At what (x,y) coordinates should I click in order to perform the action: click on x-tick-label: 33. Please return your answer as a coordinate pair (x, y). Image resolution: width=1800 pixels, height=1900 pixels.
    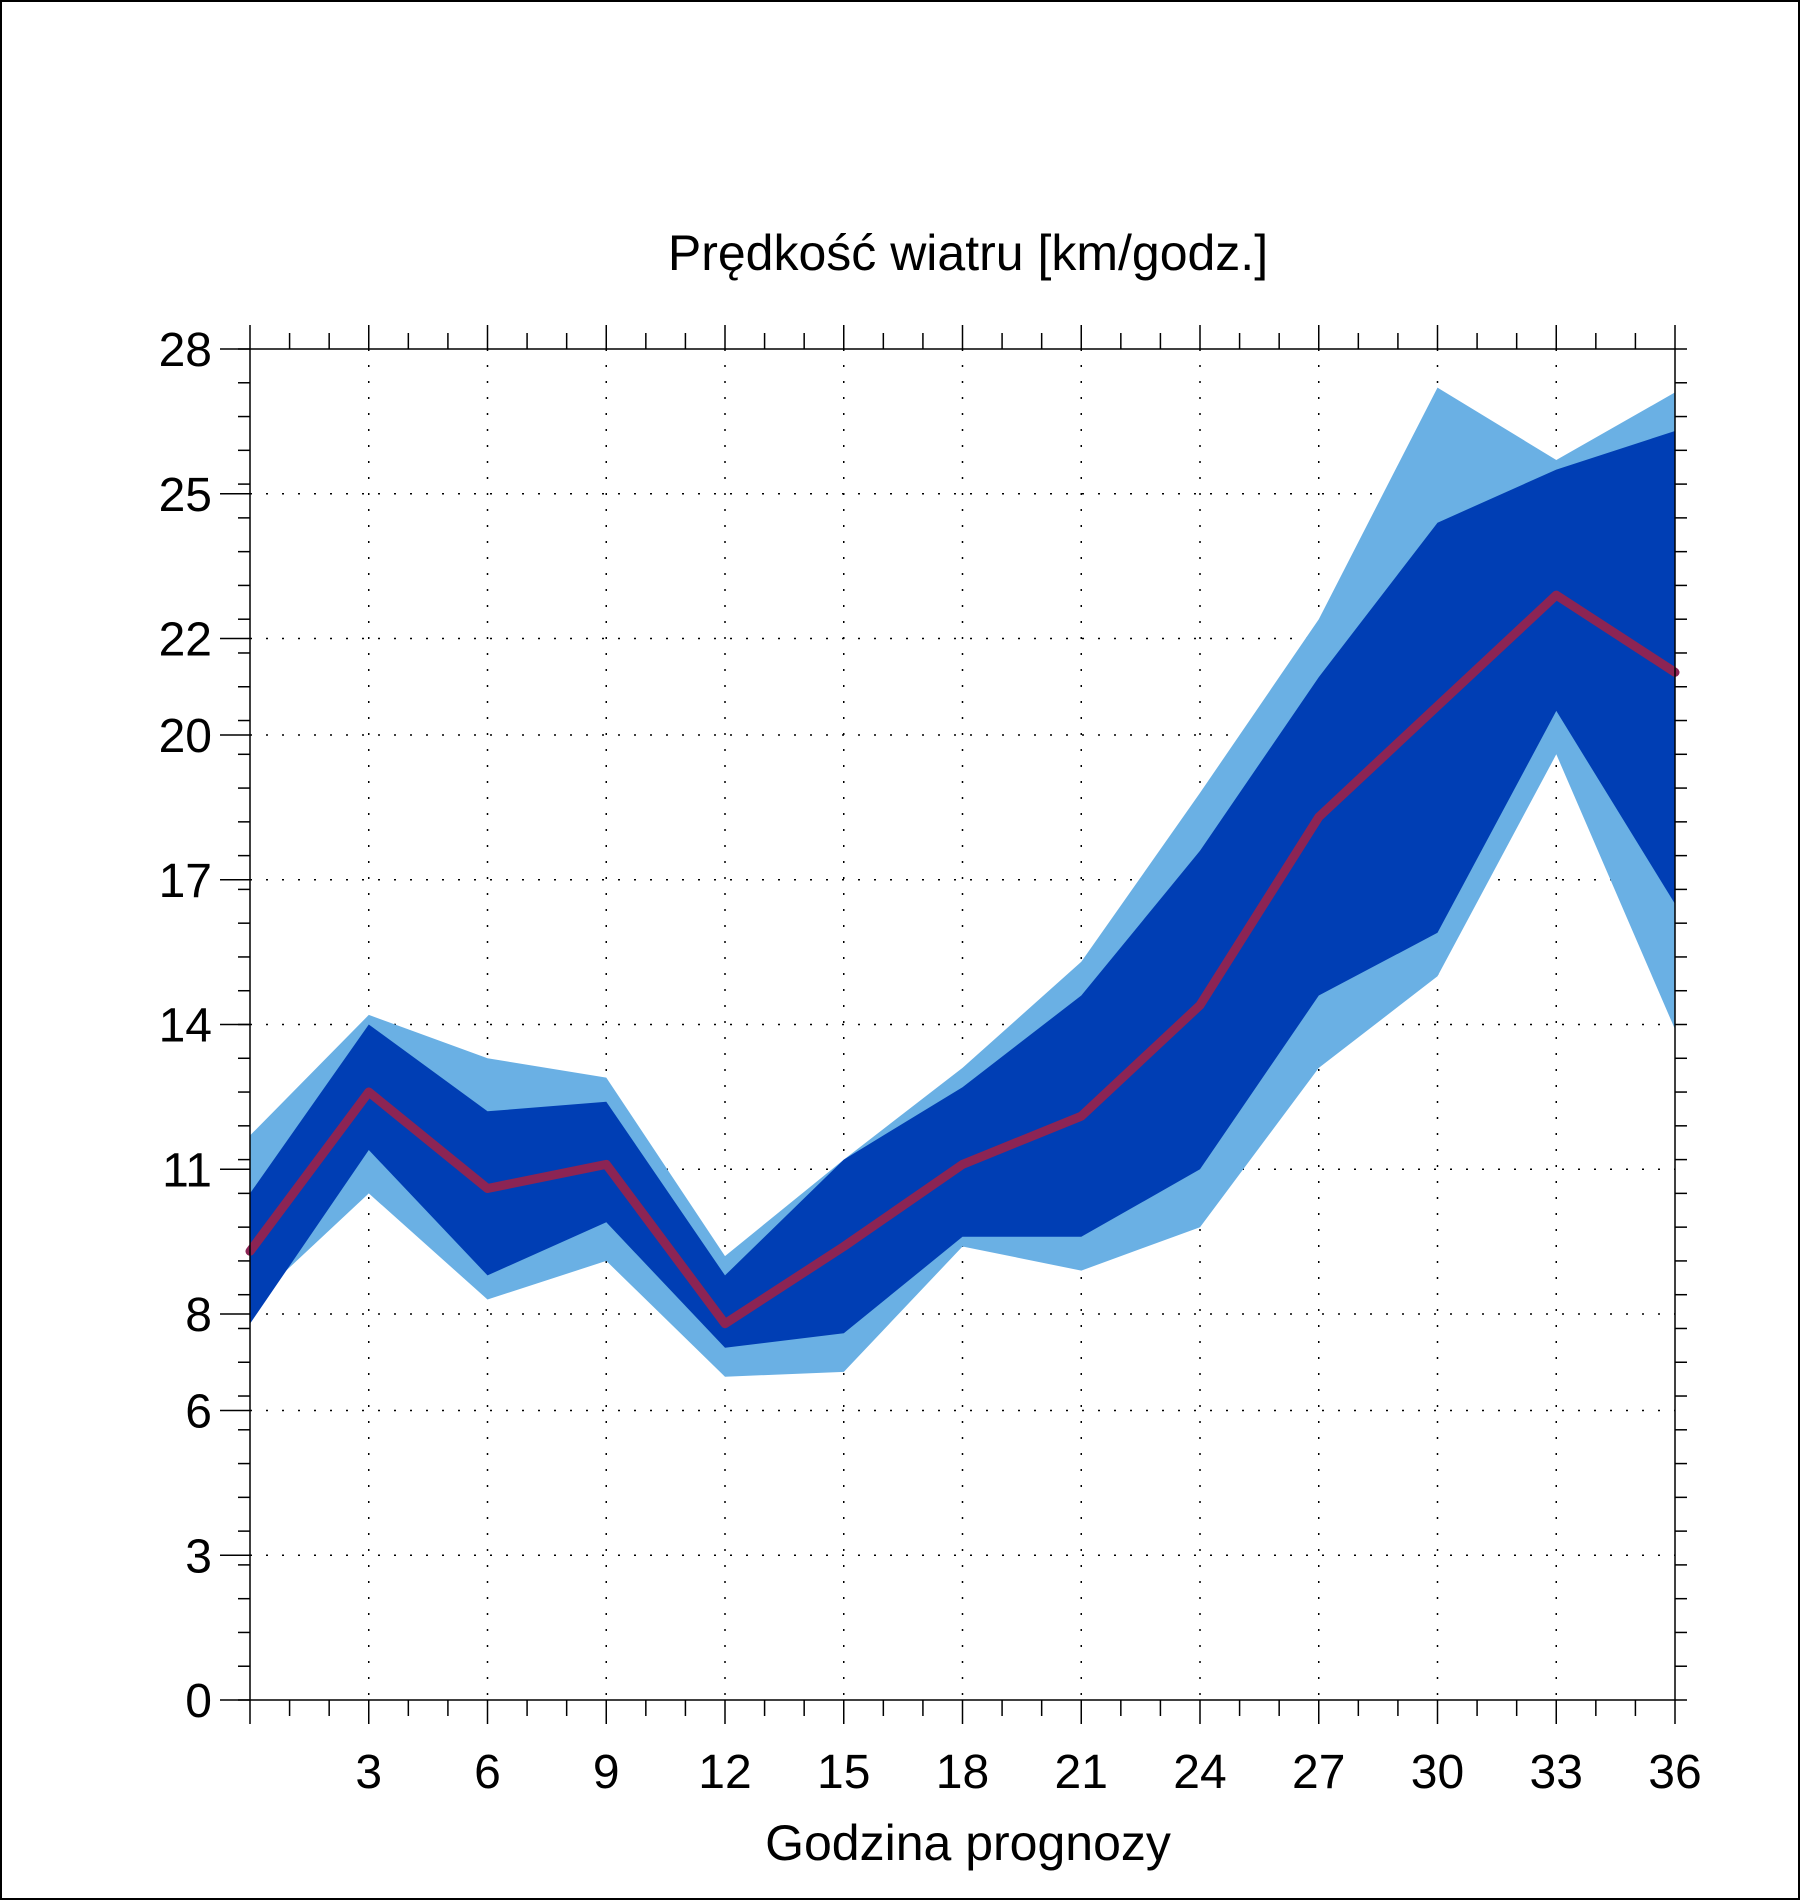
    Looking at the image, I should click on (1556, 1772).